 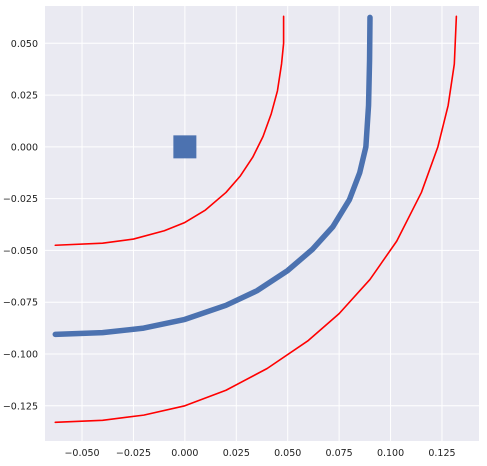 I want to click on y-tick-label: 0.050, so click(x=24, y=44).